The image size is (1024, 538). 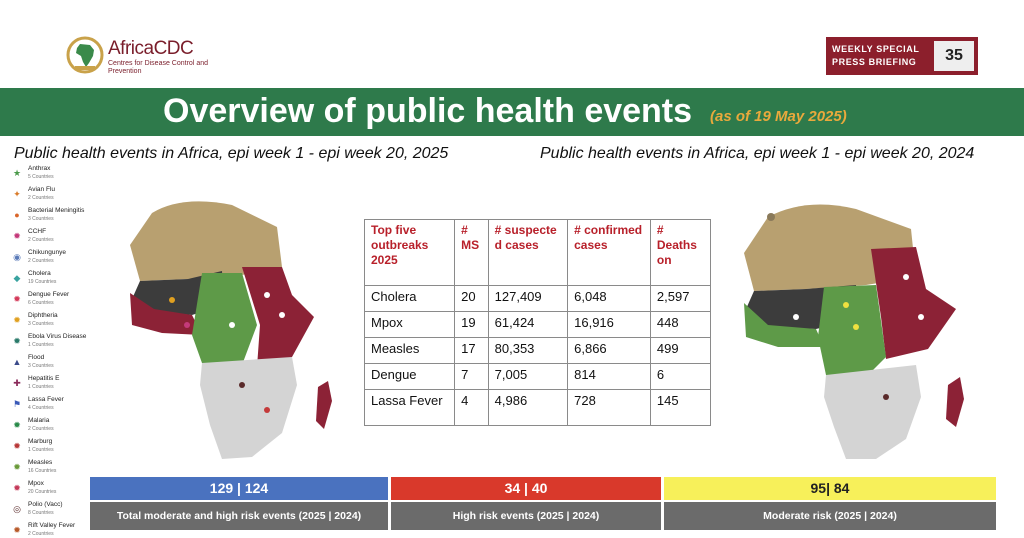 What do you see at coordinates (17, 173) in the screenshot?
I see `star-icon: ★` at bounding box center [17, 173].